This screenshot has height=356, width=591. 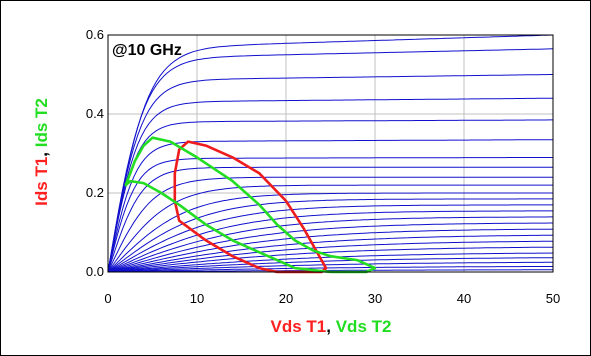 I want to click on y-label-part-1: Ids T1, so click(x=41, y=181).